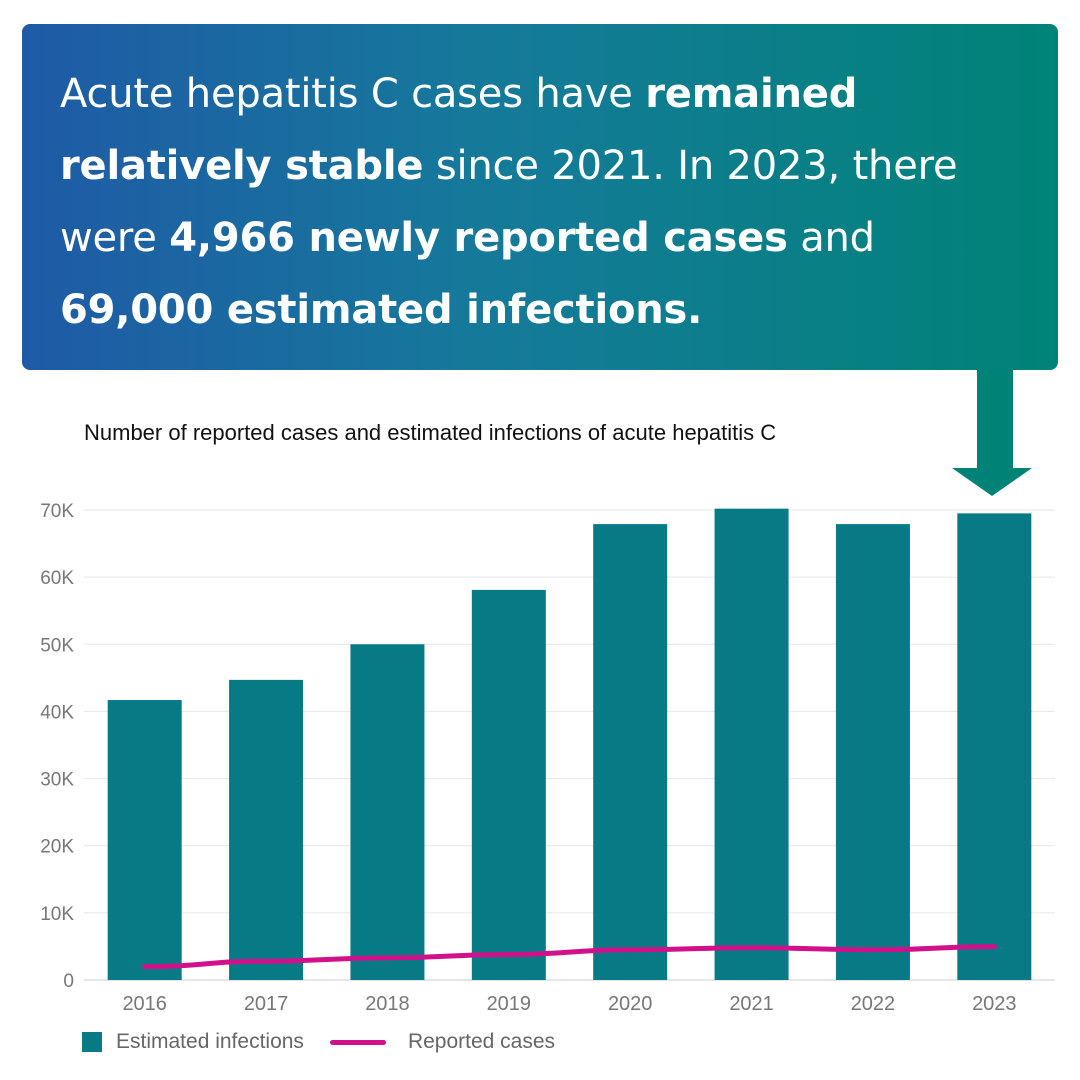 Image resolution: width=1080 pixels, height=1080 pixels. I want to click on x-tick-label: 2021, so click(751, 1004).